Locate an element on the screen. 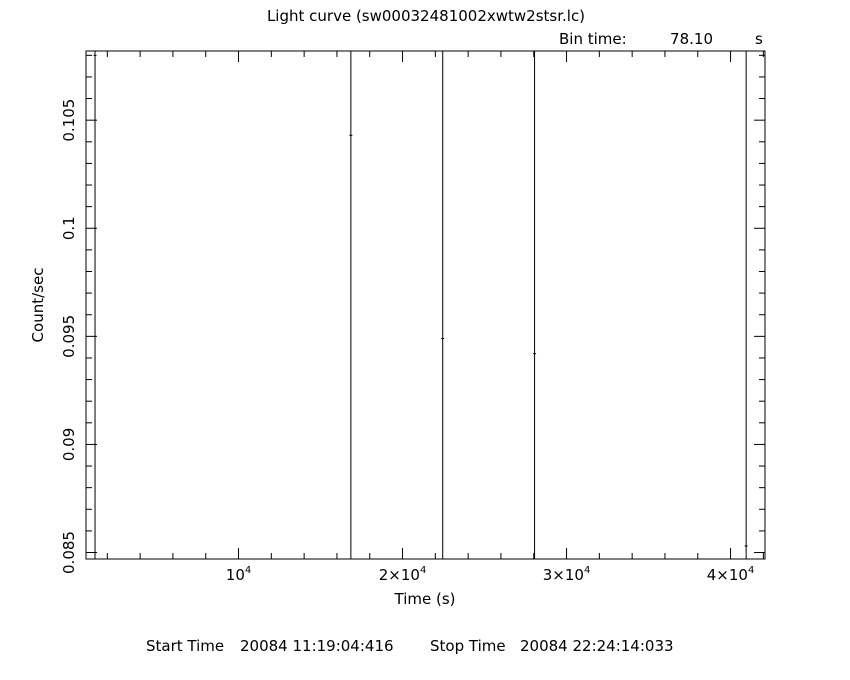 Image resolution: width=850 pixels, height=680 pixels. stop-time-value: 20084 22:24:14:033 is located at coordinates (597, 646).